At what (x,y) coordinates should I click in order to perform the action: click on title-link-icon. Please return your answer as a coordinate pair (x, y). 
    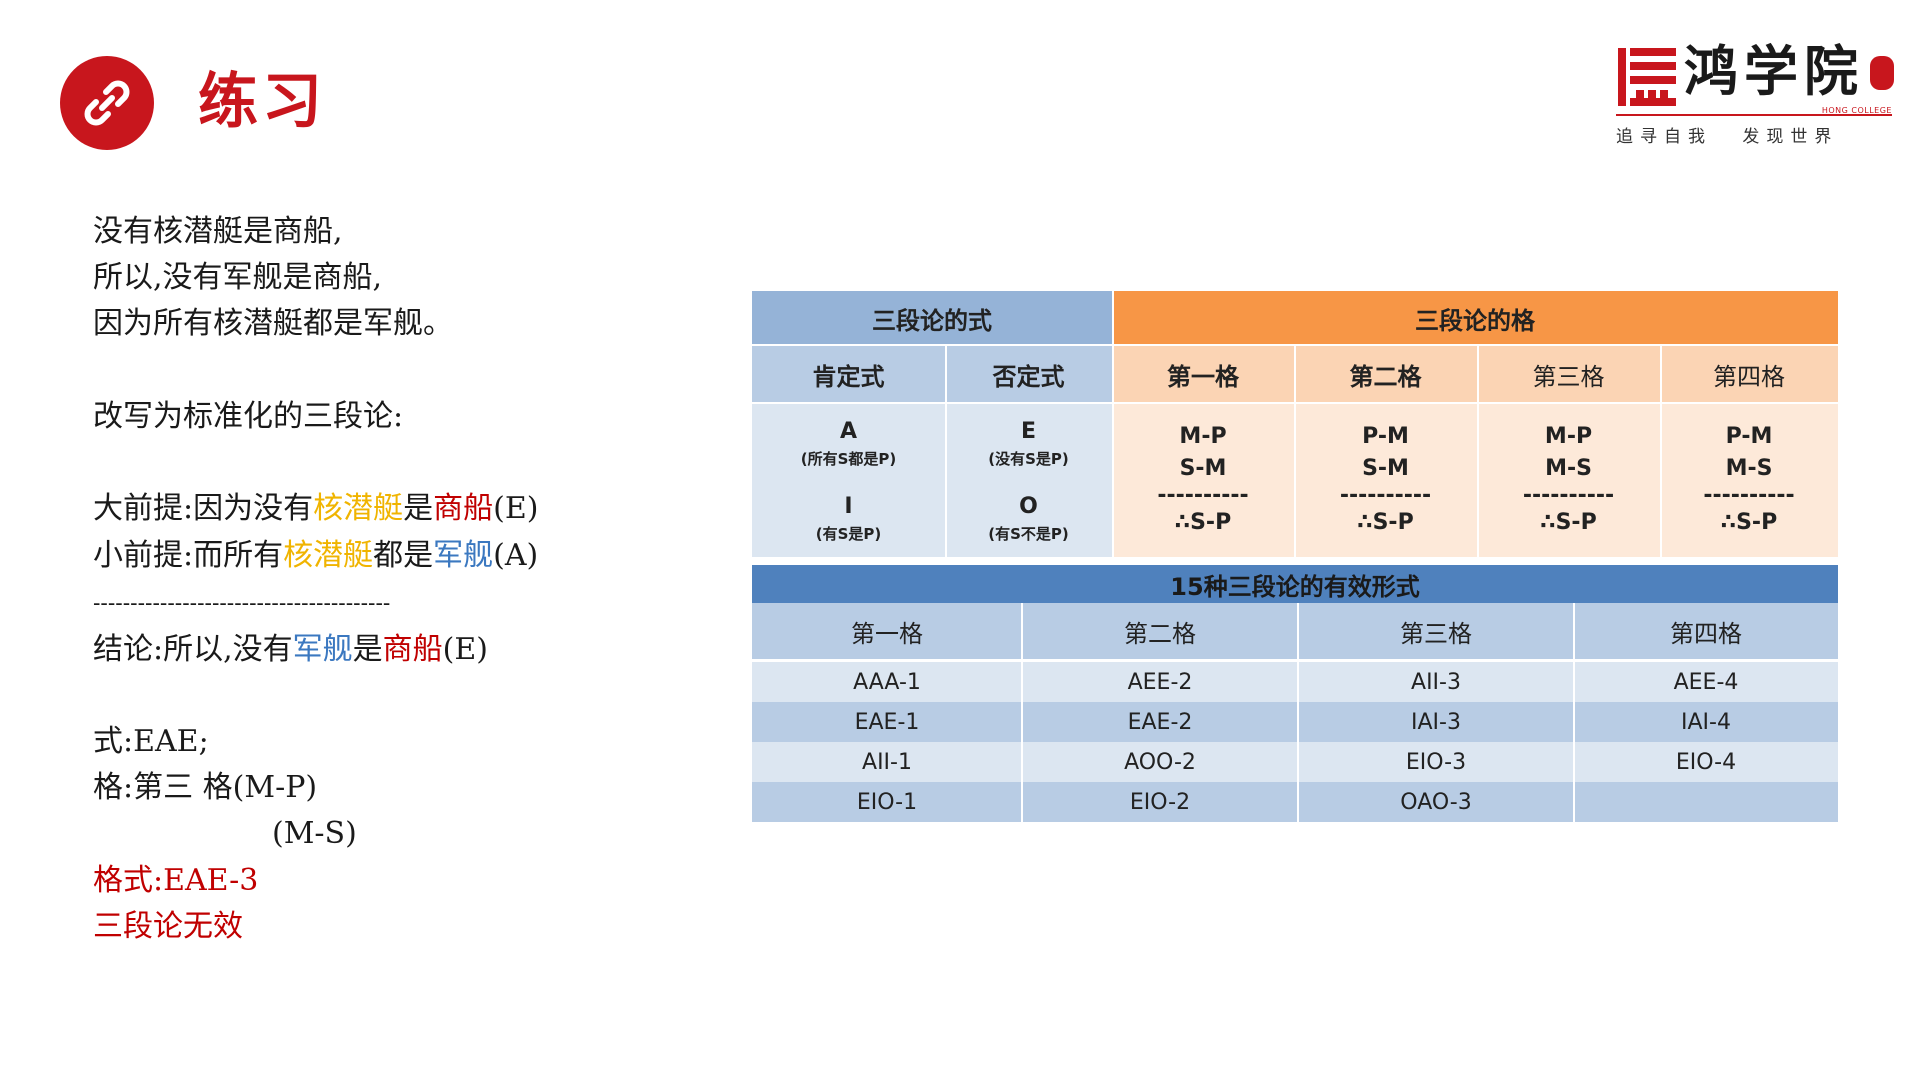
    Looking at the image, I should click on (107, 103).